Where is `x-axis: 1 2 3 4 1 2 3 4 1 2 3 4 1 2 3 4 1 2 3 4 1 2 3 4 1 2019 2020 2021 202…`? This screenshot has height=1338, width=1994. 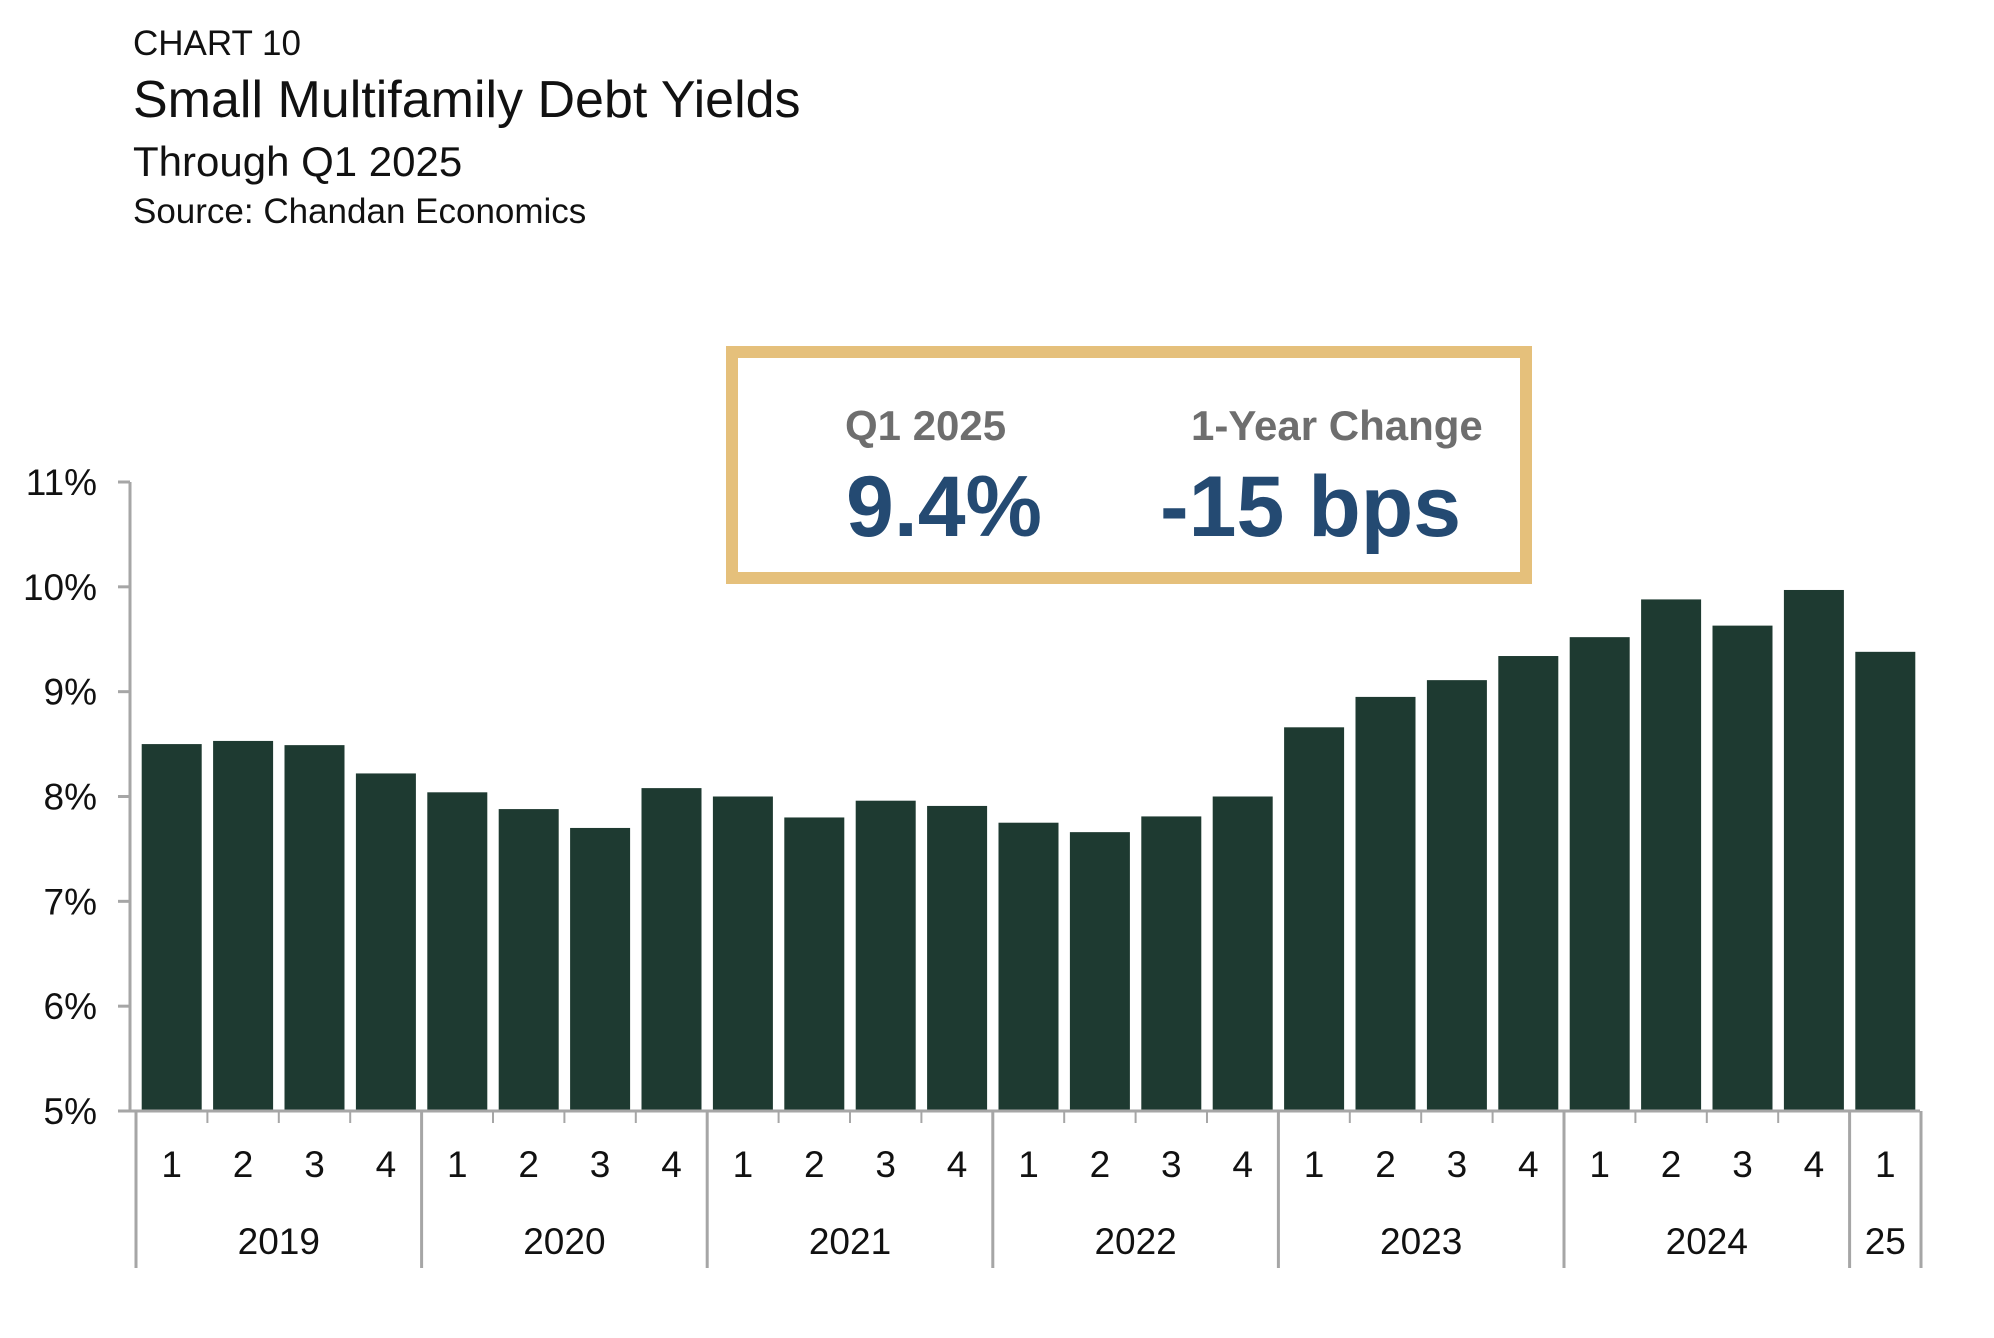 x-axis: 1 2 3 4 1 2 3 4 1 2 3 4 1 2 3 4 1 2 3 4 1 2 3 4 1 2019 2020 2021 202… is located at coordinates (1026, 1188).